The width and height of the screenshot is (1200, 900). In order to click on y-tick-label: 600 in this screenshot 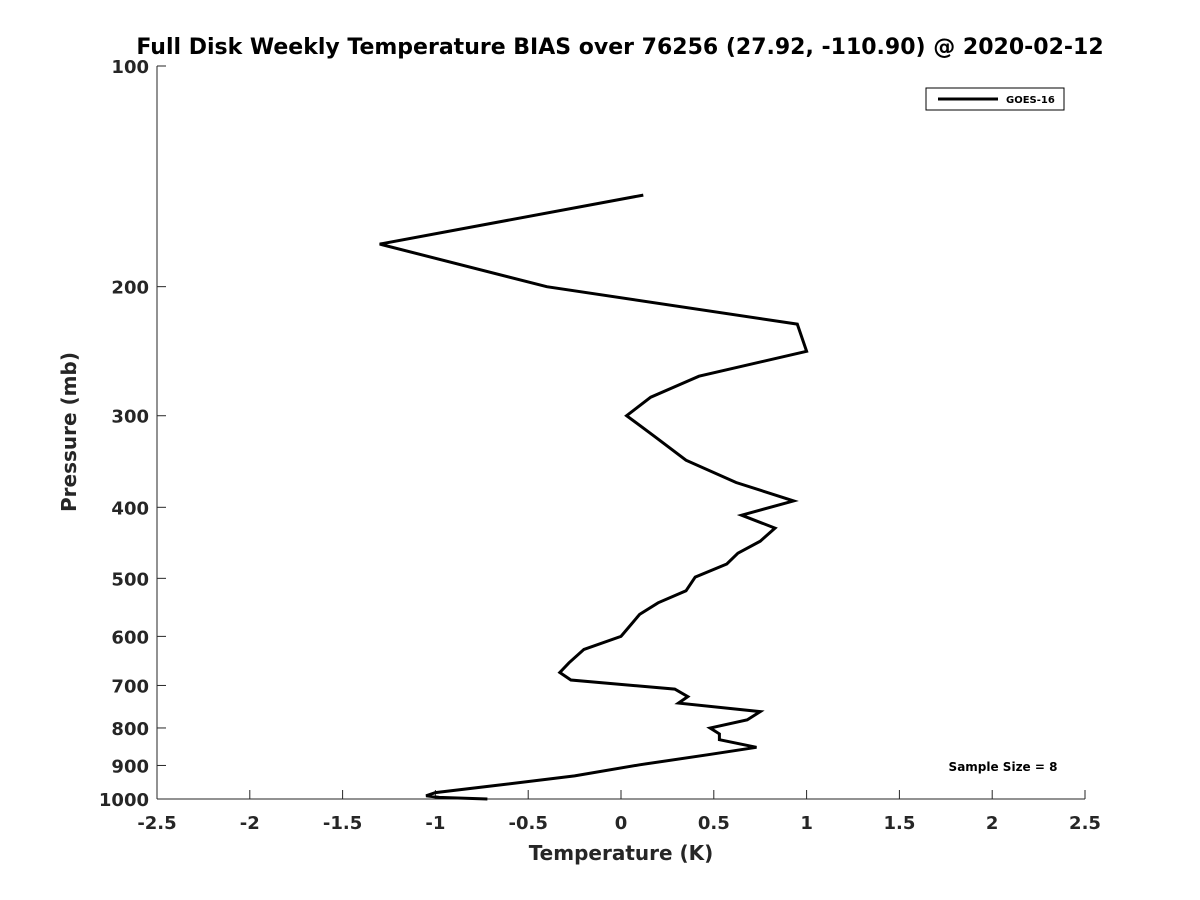, I will do `click(130, 637)`.